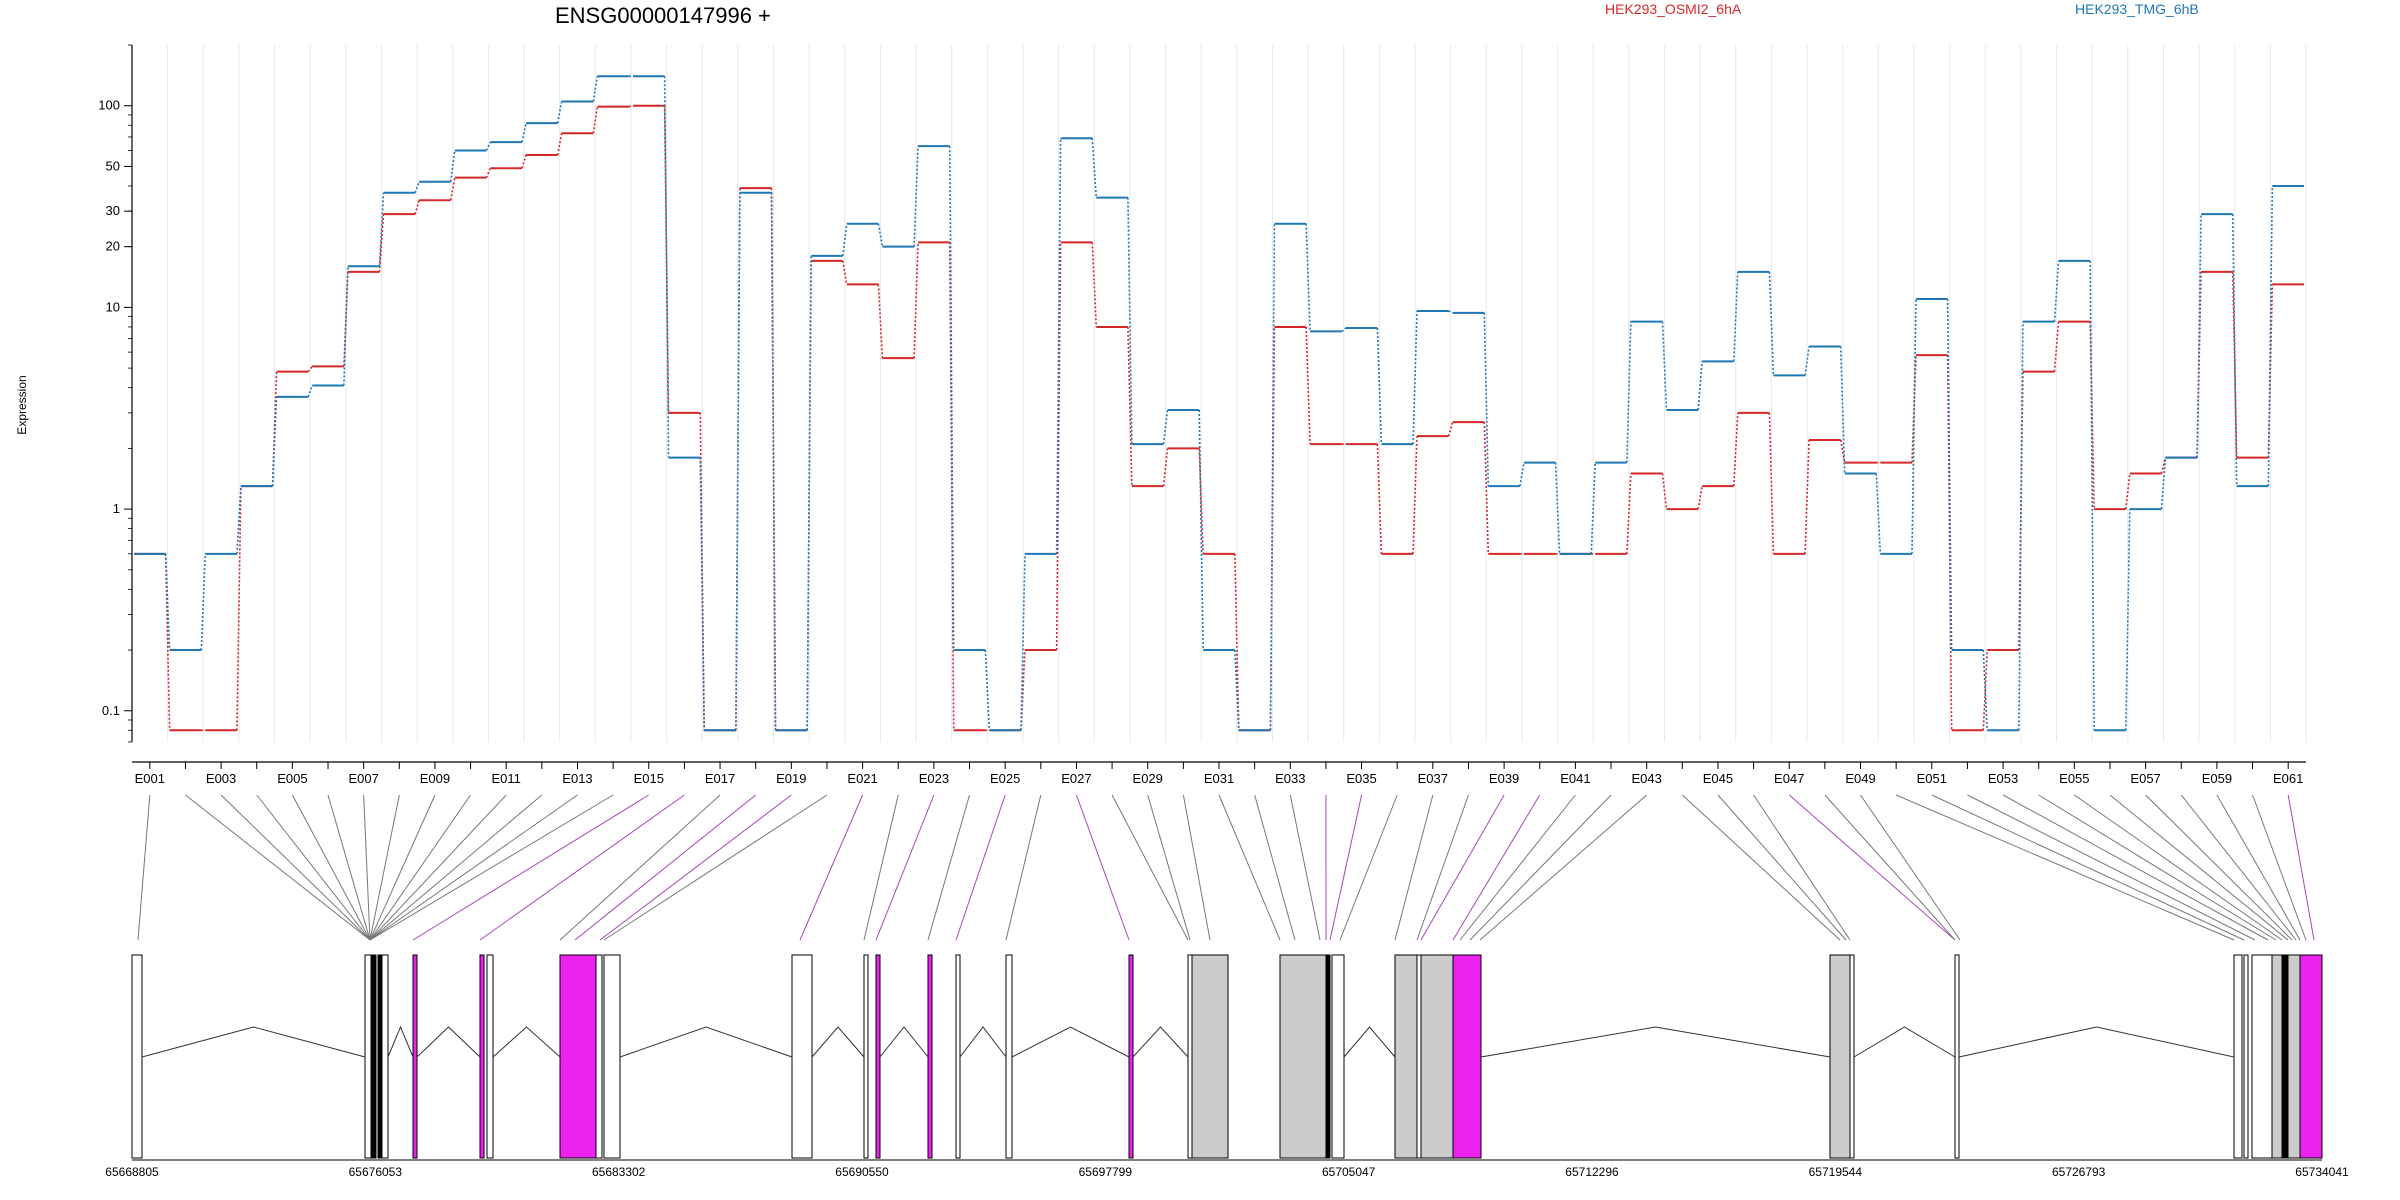 The image size is (2400, 1200). Describe the element at coordinates (363, 778) in the screenshot. I see `x-tick-label: E007` at that location.